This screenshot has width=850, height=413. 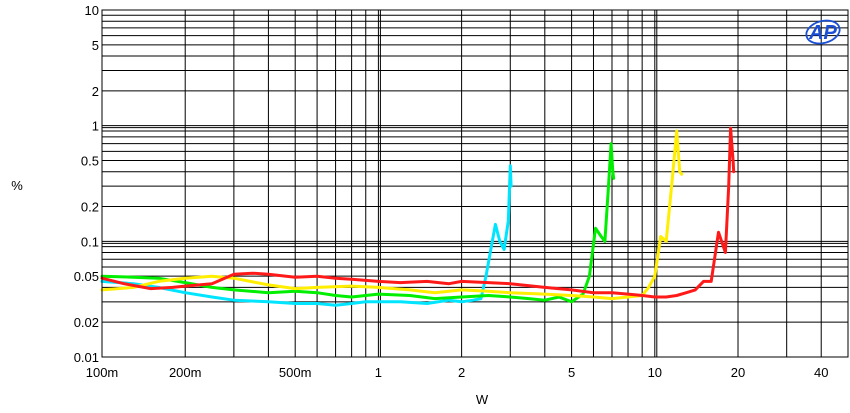 I want to click on y-tick-label: 0.2, so click(x=90, y=207).